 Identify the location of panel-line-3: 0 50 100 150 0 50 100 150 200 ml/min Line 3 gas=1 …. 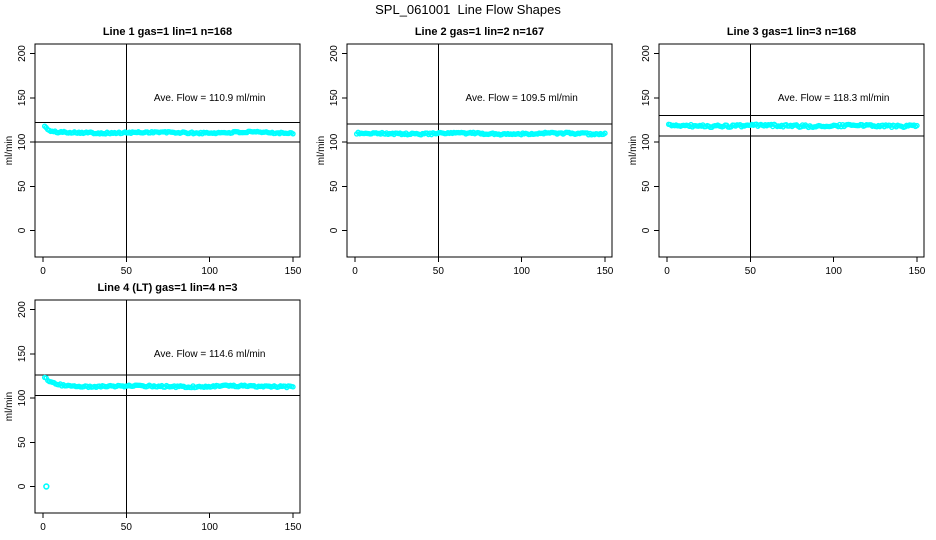
(777, 151).